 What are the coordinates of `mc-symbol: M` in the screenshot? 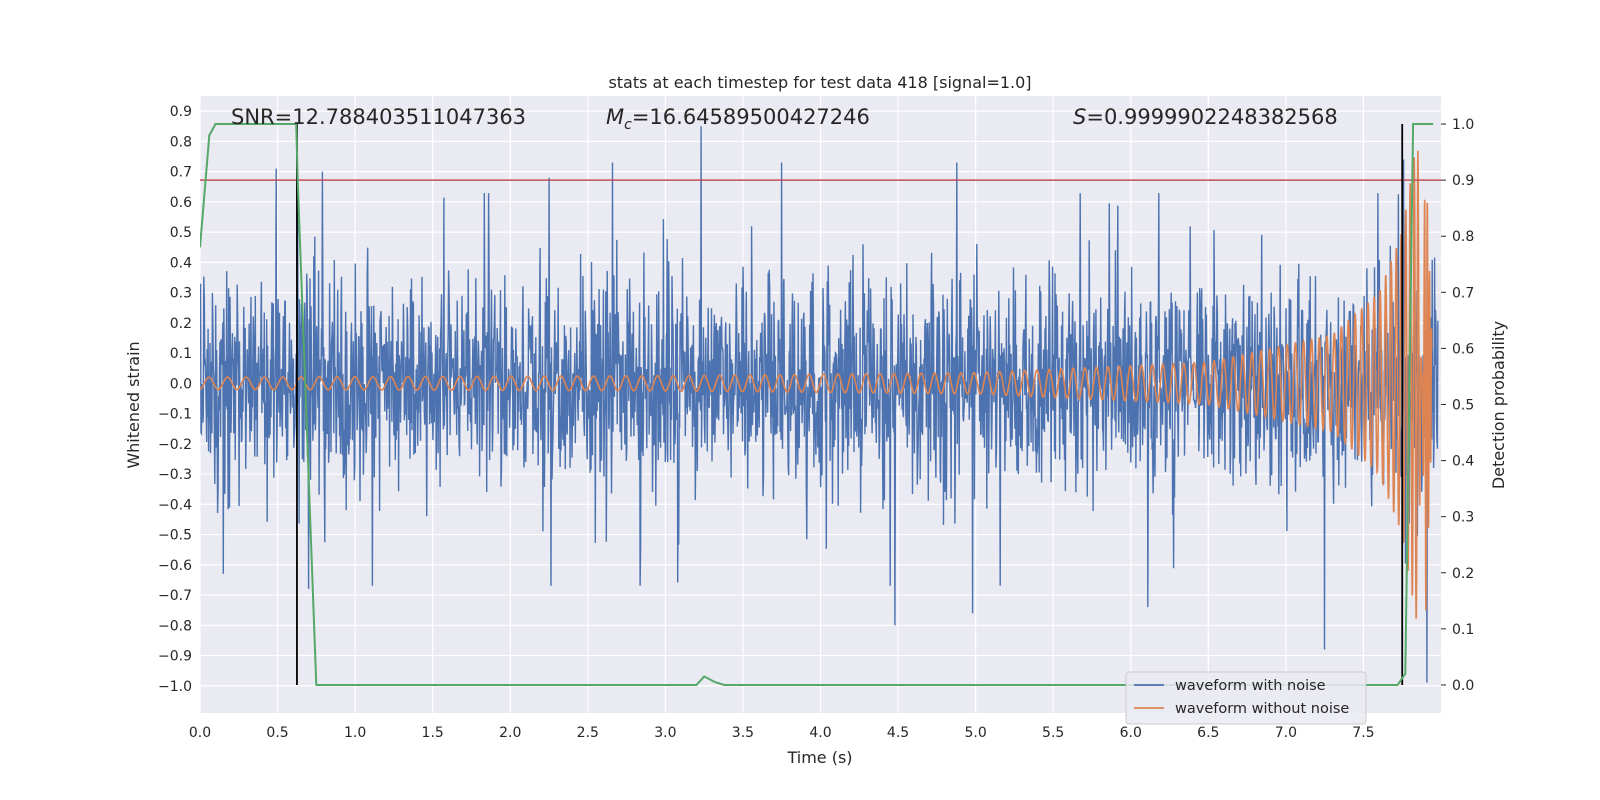 It's located at (615, 117).